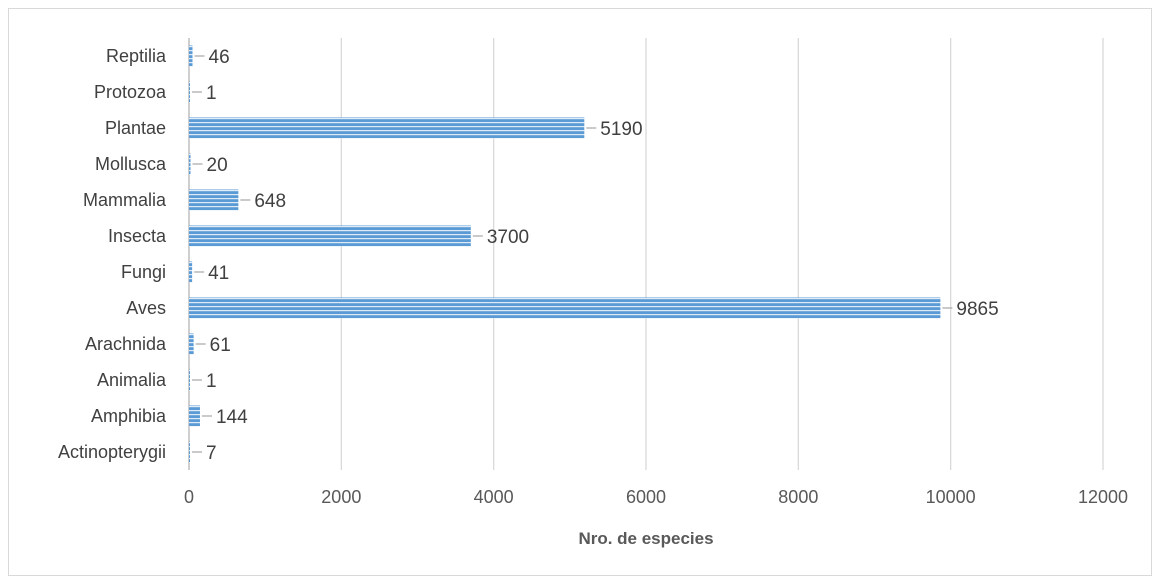  What do you see at coordinates (112, 452) in the screenshot?
I see `category-label: Actinopterygii` at bounding box center [112, 452].